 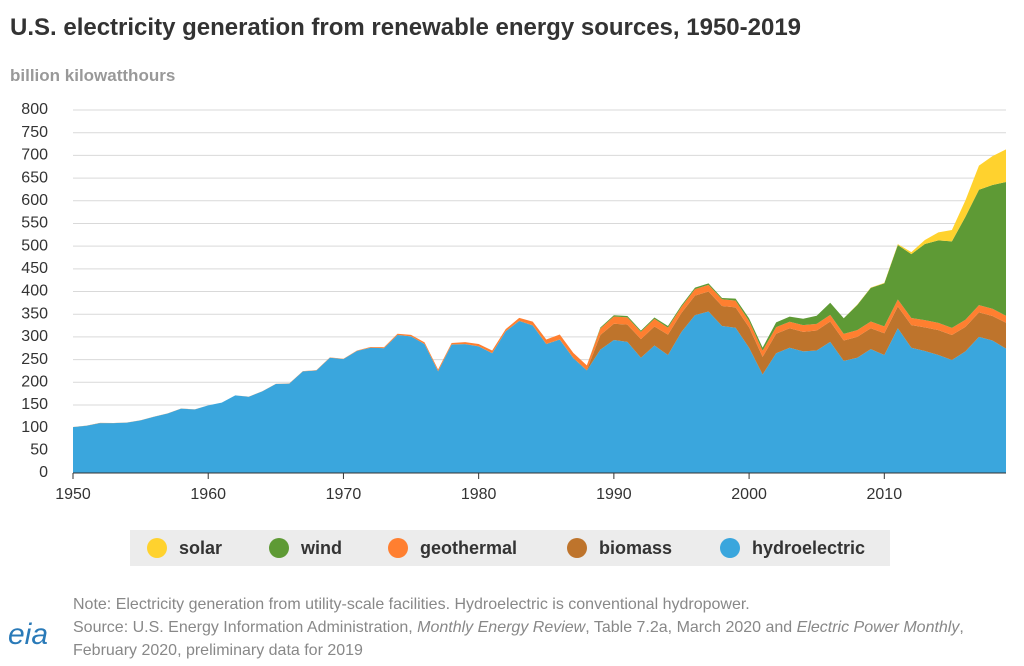 What do you see at coordinates (321, 548) in the screenshot?
I see `legend-label: wind` at bounding box center [321, 548].